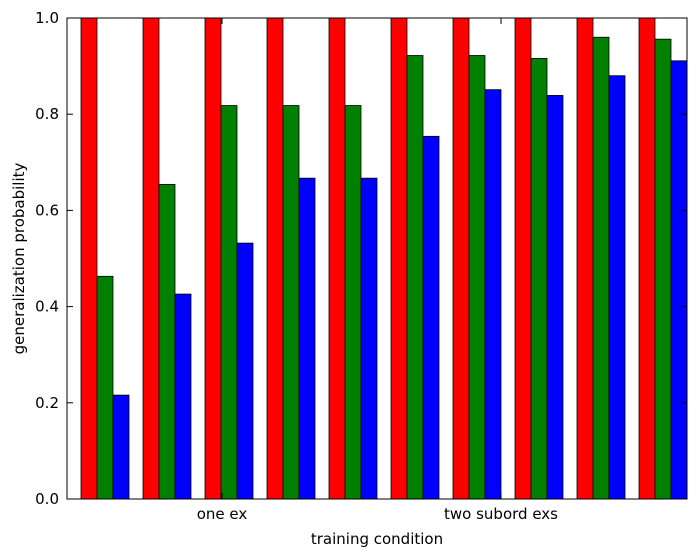  What do you see at coordinates (47, 18) in the screenshot?
I see `y-tick-label: 1.0` at bounding box center [47, 18].